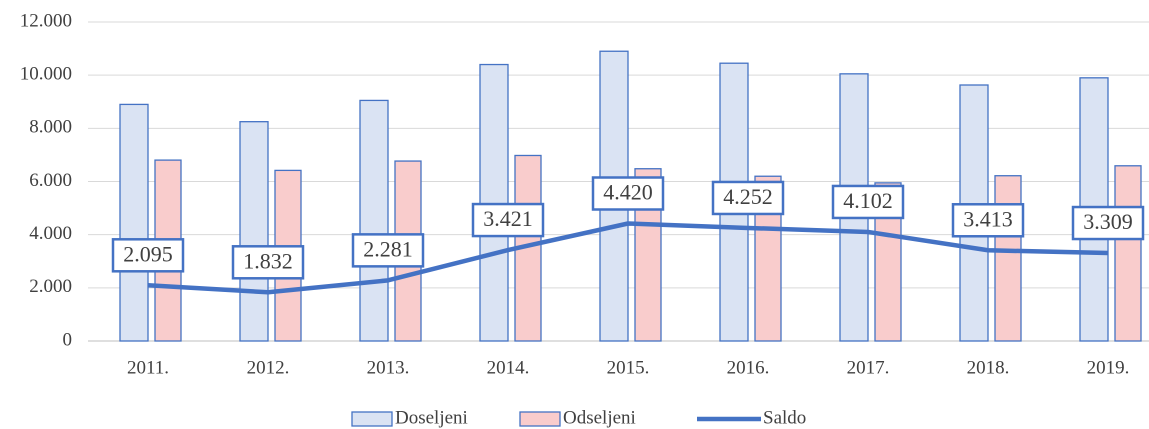 Image resolution: width=1149 pixels, height=429 pixels. I want to click on y-tick-label: 0, so click(68, 339).